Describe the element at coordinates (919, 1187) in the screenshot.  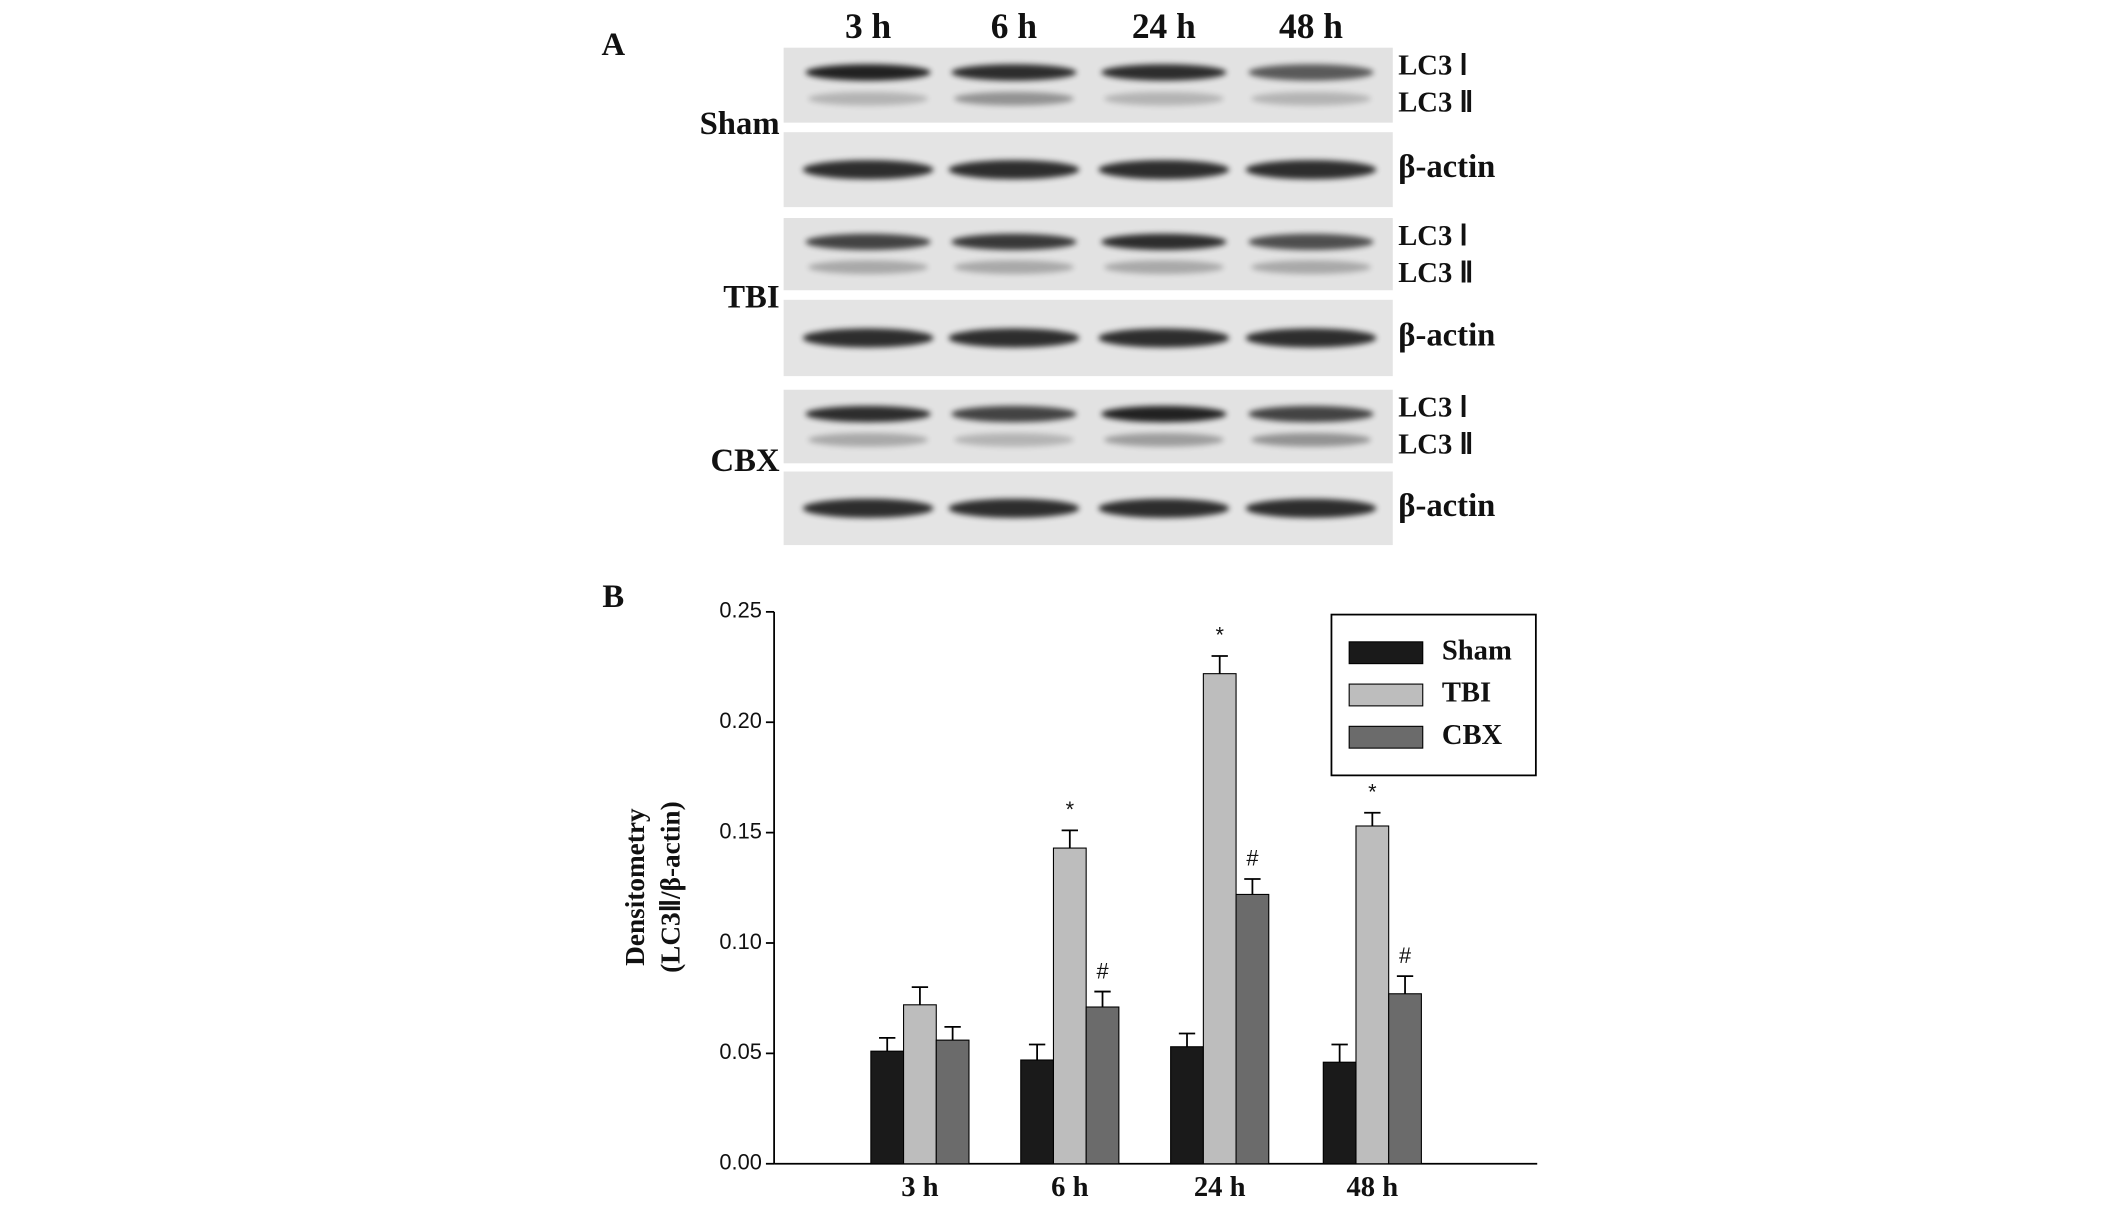
I see `x-tick-label: 3 h` at that location.